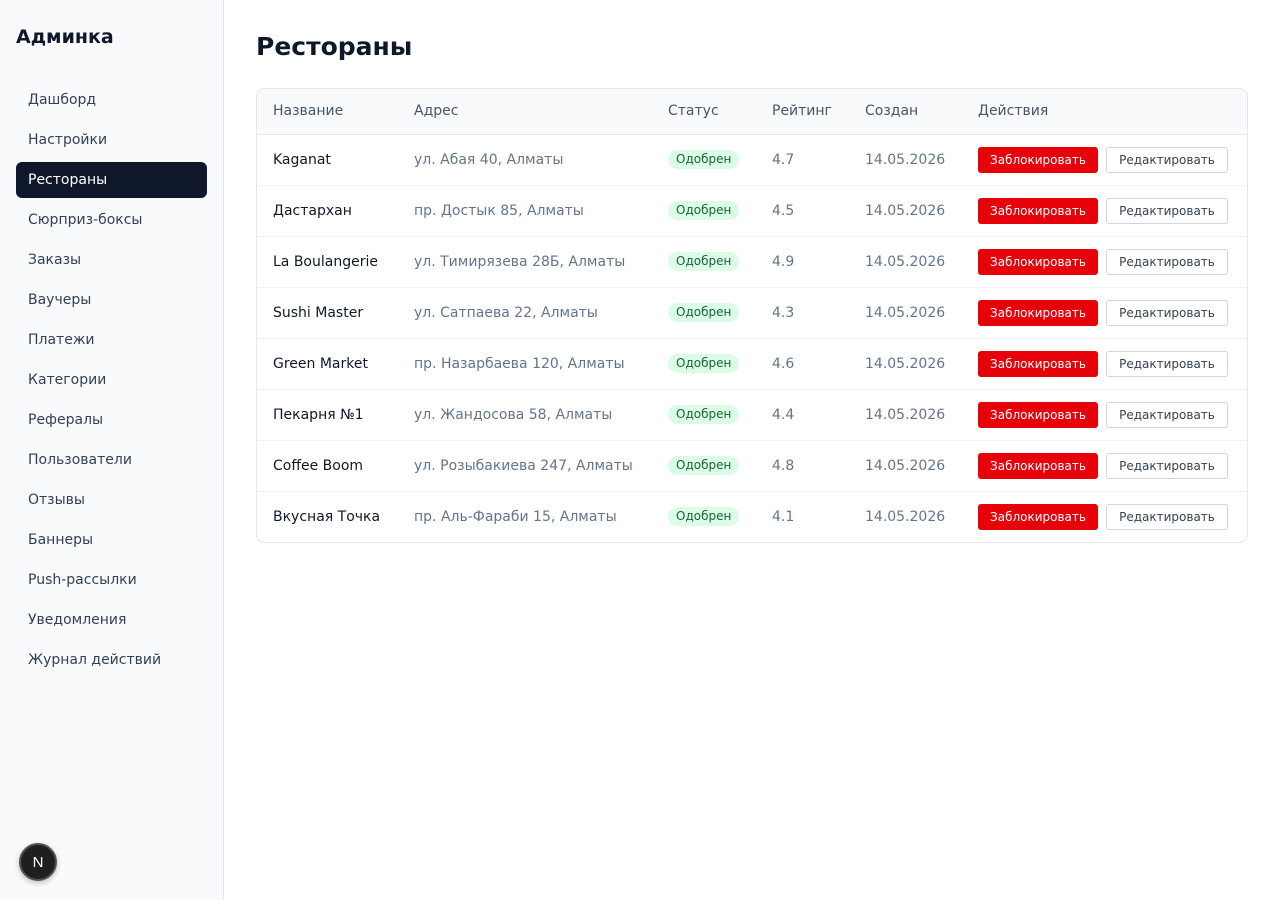 The height and width of the screenshot is (900, 1280). I want to click on restaurant-address: пр. Назарбаева 120, Алматы, so click(519, 363).